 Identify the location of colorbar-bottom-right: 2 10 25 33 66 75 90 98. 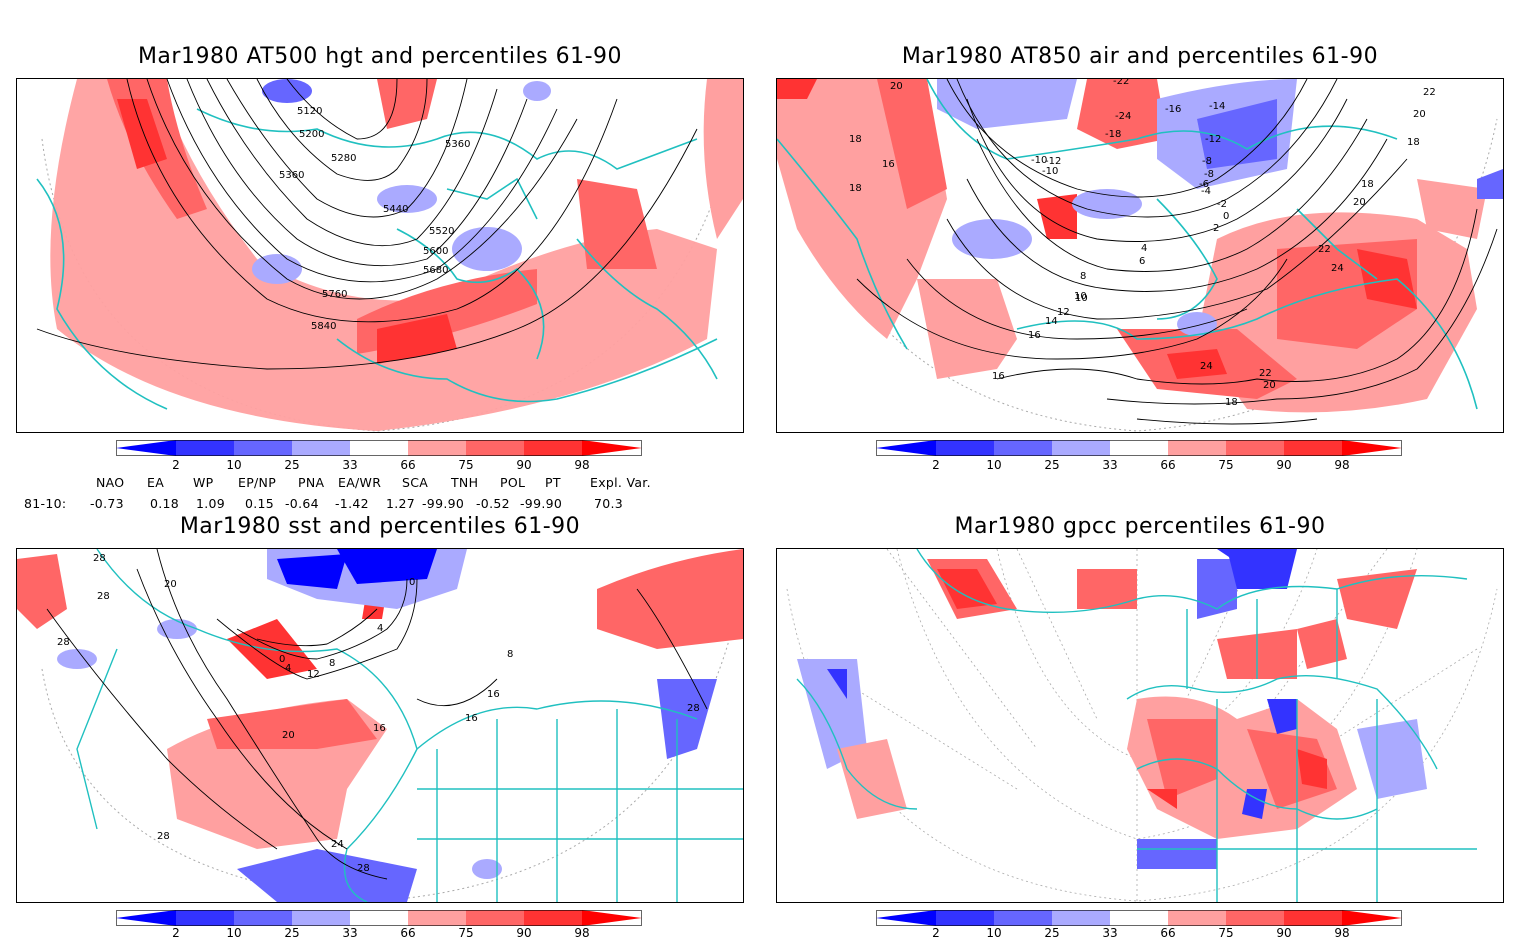
(1141, 927).